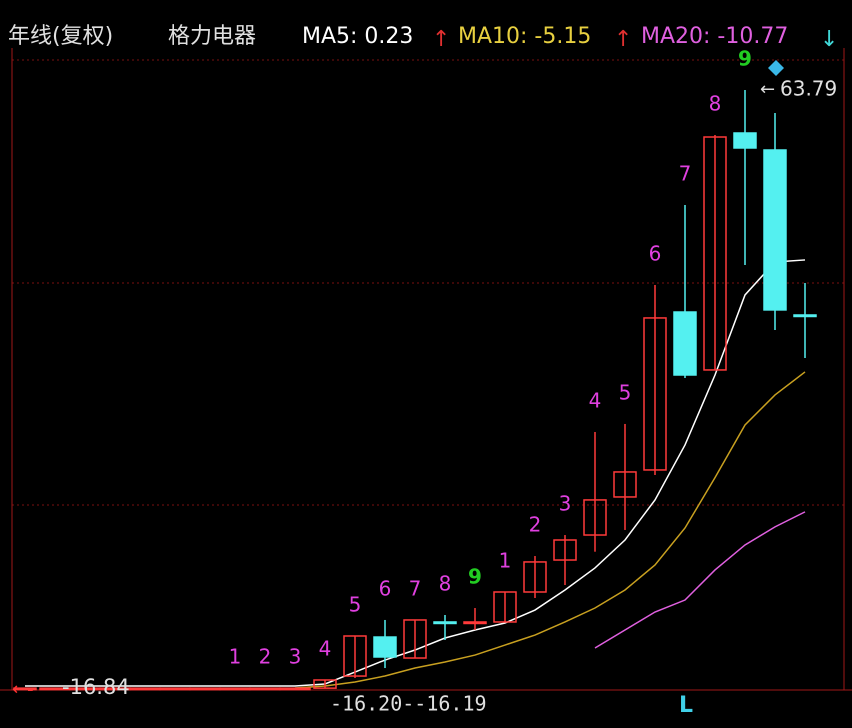 This screenshot has width=852, height=728. What do you see at coordinates (808, 88) in the screenshot?
I see `high-label: 63.79` at bounding box center [808, 88].